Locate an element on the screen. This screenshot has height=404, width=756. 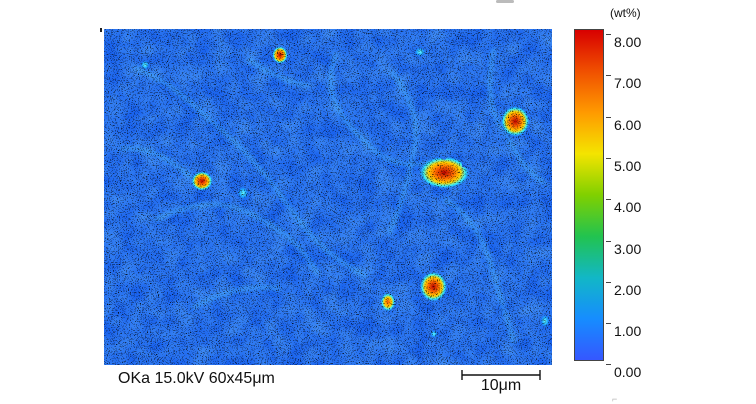
bottom-cropped-mark: ⌐ is located at coordinates (615, 399).